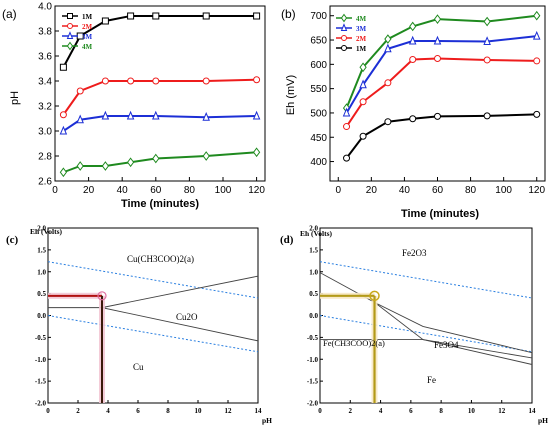 The width and height of the screenshot is (550, 431). What do you see at coordinates (313, 404) in the screenshot?
I see `d-y-tick-label: -2.0` at bounding box center [313, 404].